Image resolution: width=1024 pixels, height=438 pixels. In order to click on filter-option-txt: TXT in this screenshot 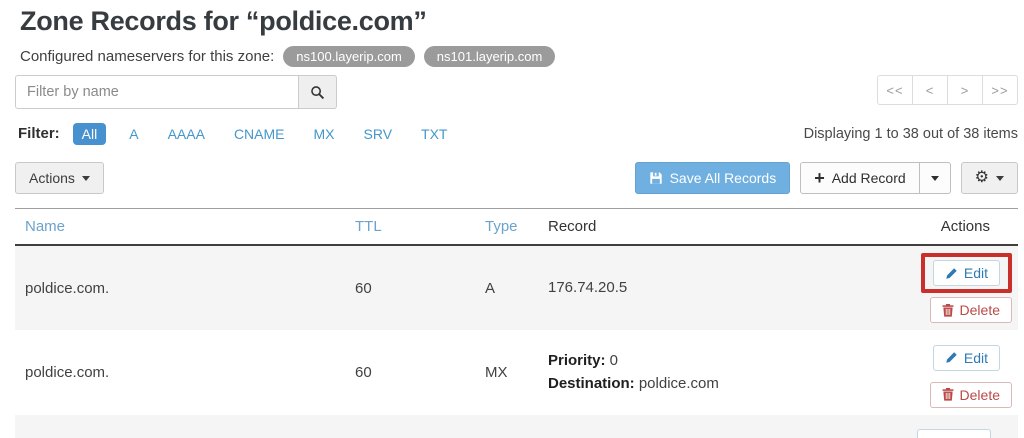, I will do `click(434, 134)`.